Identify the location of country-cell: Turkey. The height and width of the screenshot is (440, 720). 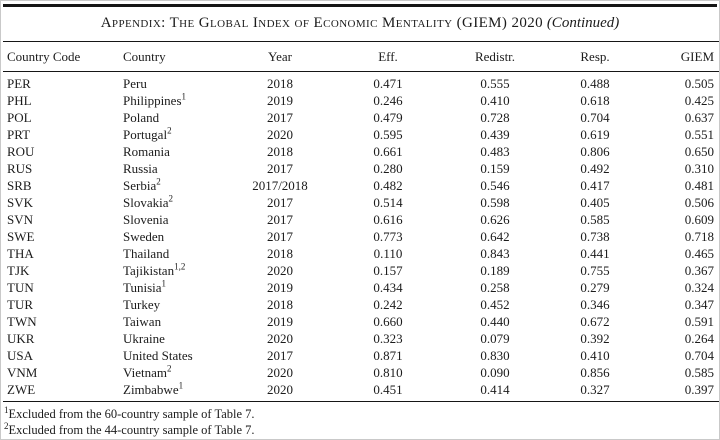
(142, 304).